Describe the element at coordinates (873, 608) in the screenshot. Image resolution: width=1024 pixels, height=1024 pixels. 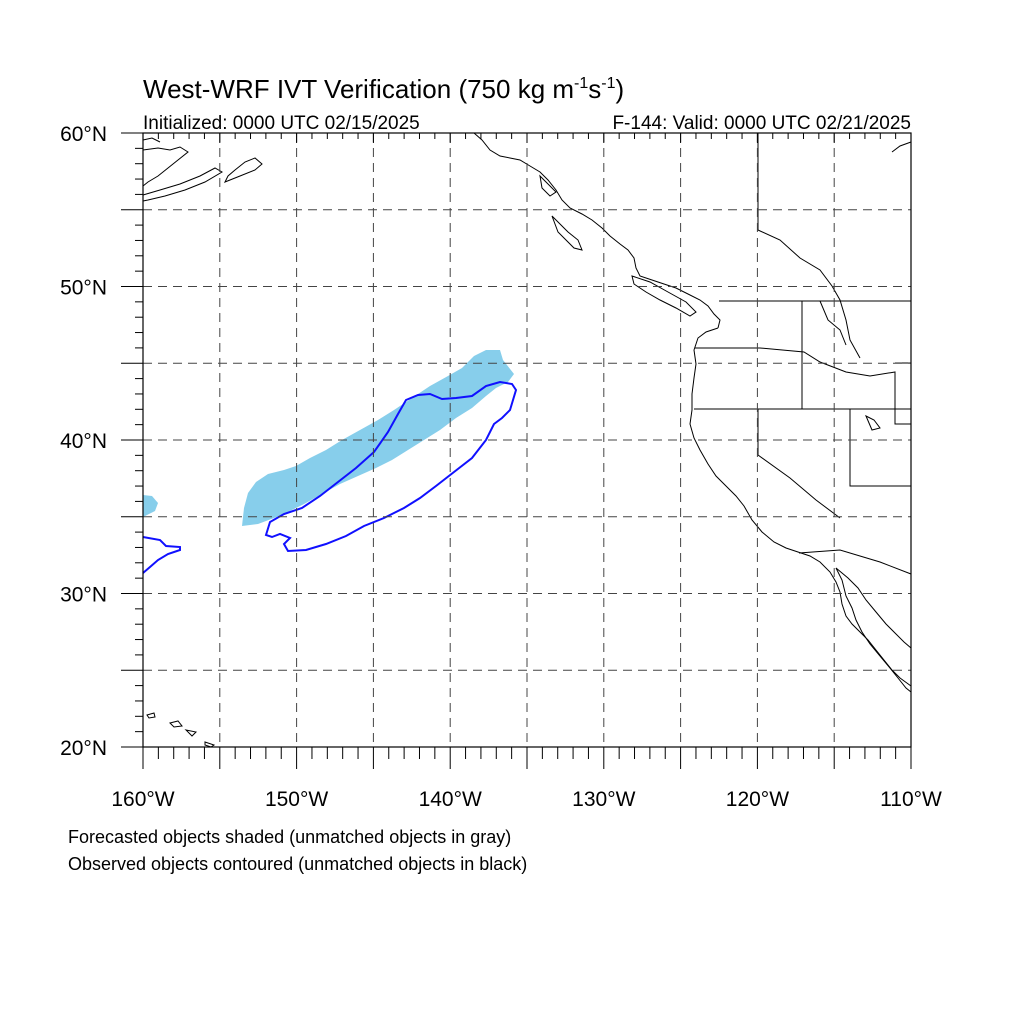
I see `mainland-mexico-coast` at that location.